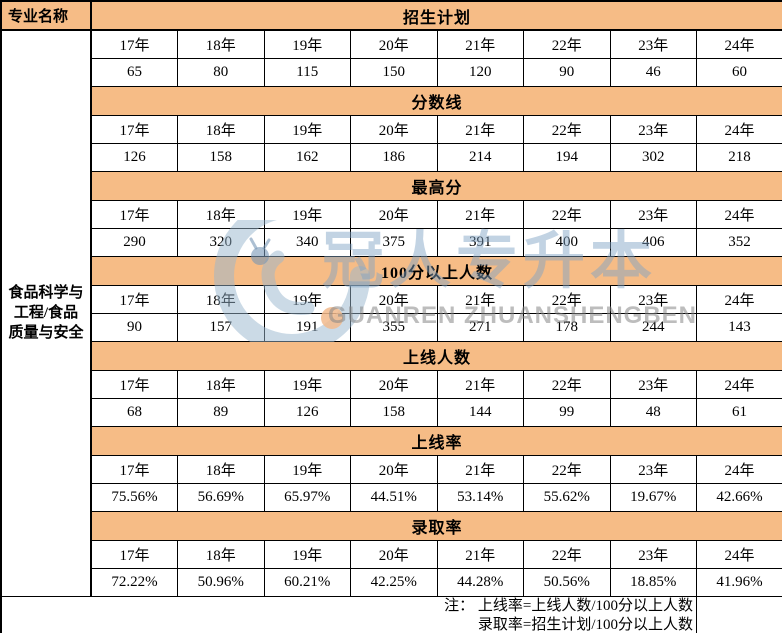 The image size is (782, 633). Describe the element at coordinates (134, 242) in the screenshot. I see `value-cell: 290` at that location.